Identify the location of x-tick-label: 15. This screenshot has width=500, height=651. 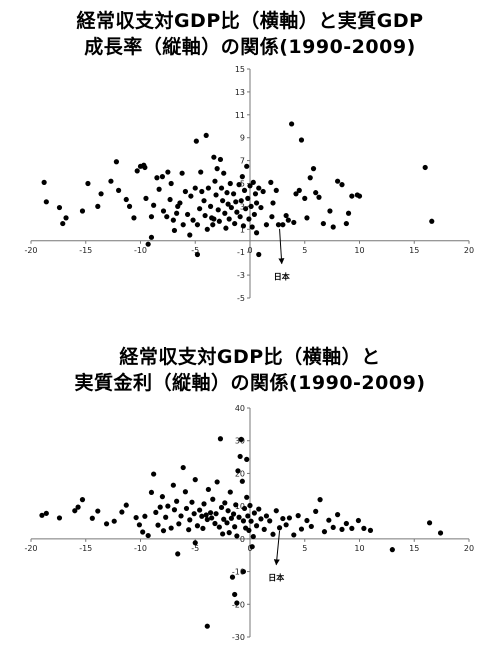
(414, 548).